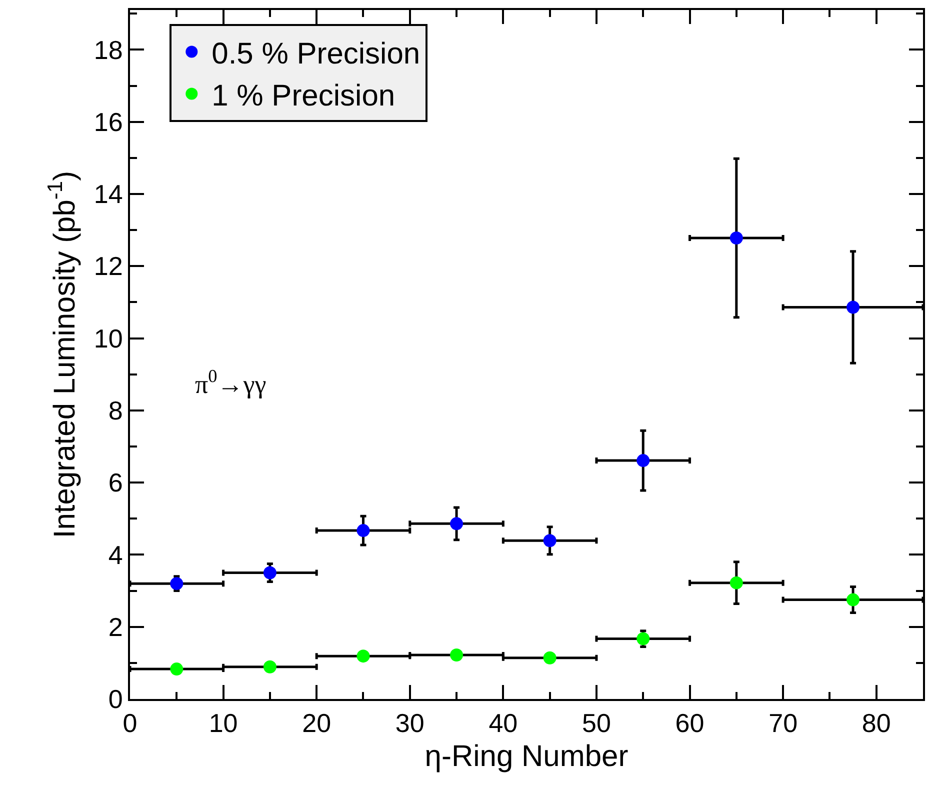 The width and height of the screenshot is (929, 795). I want to click on y-tick-label: 4, so click(115, 555).